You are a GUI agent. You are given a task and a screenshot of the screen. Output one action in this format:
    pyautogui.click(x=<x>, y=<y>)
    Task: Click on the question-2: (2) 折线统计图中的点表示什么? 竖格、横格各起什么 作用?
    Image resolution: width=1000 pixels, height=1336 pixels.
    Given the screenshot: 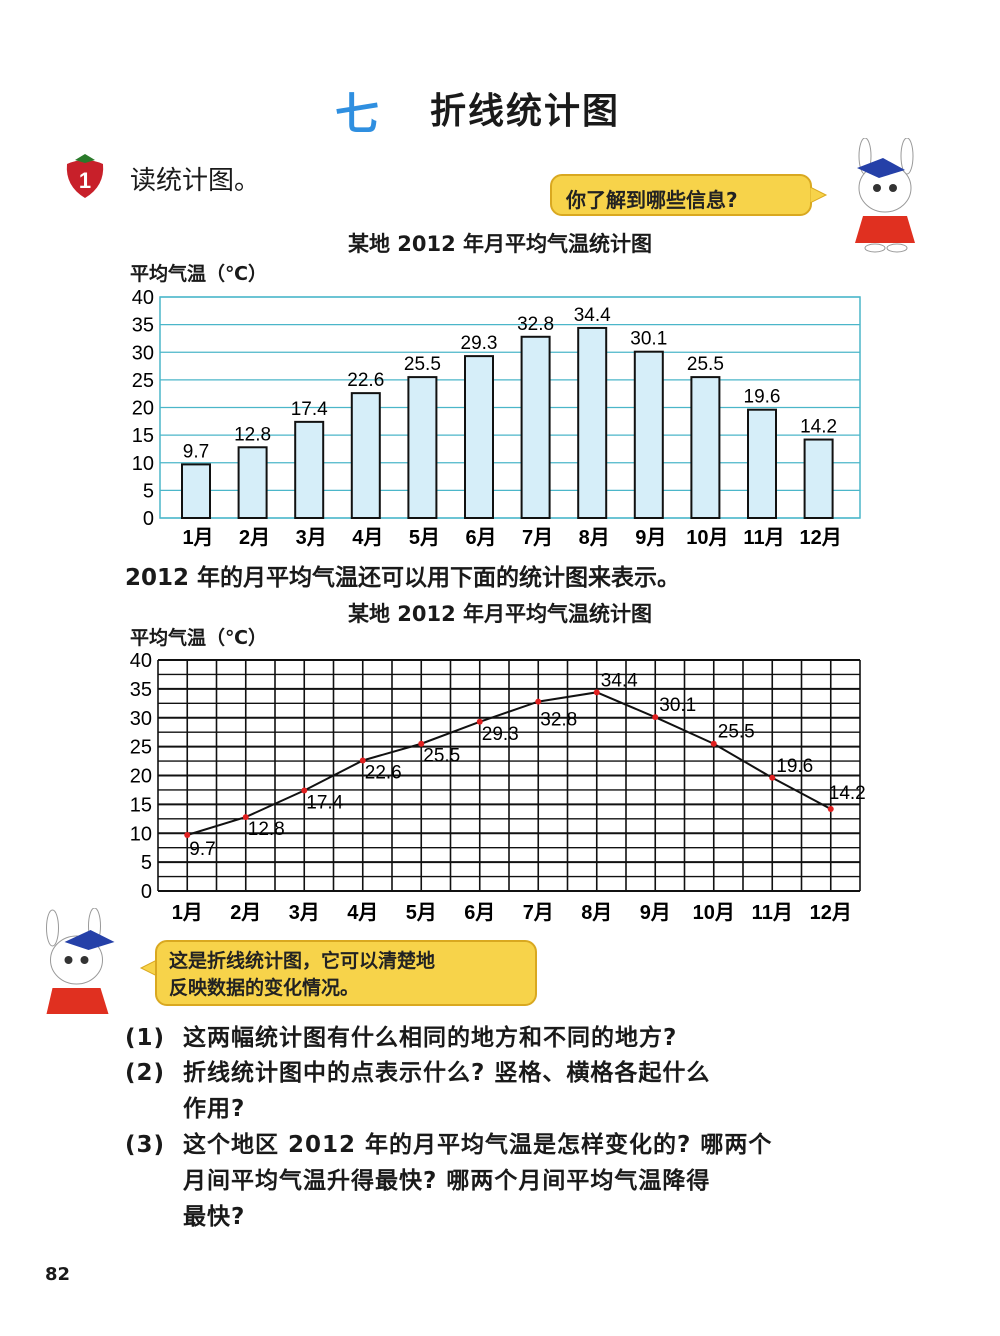 What is the action you would take?
    pyautogui.click(x=418, y=1091)
    